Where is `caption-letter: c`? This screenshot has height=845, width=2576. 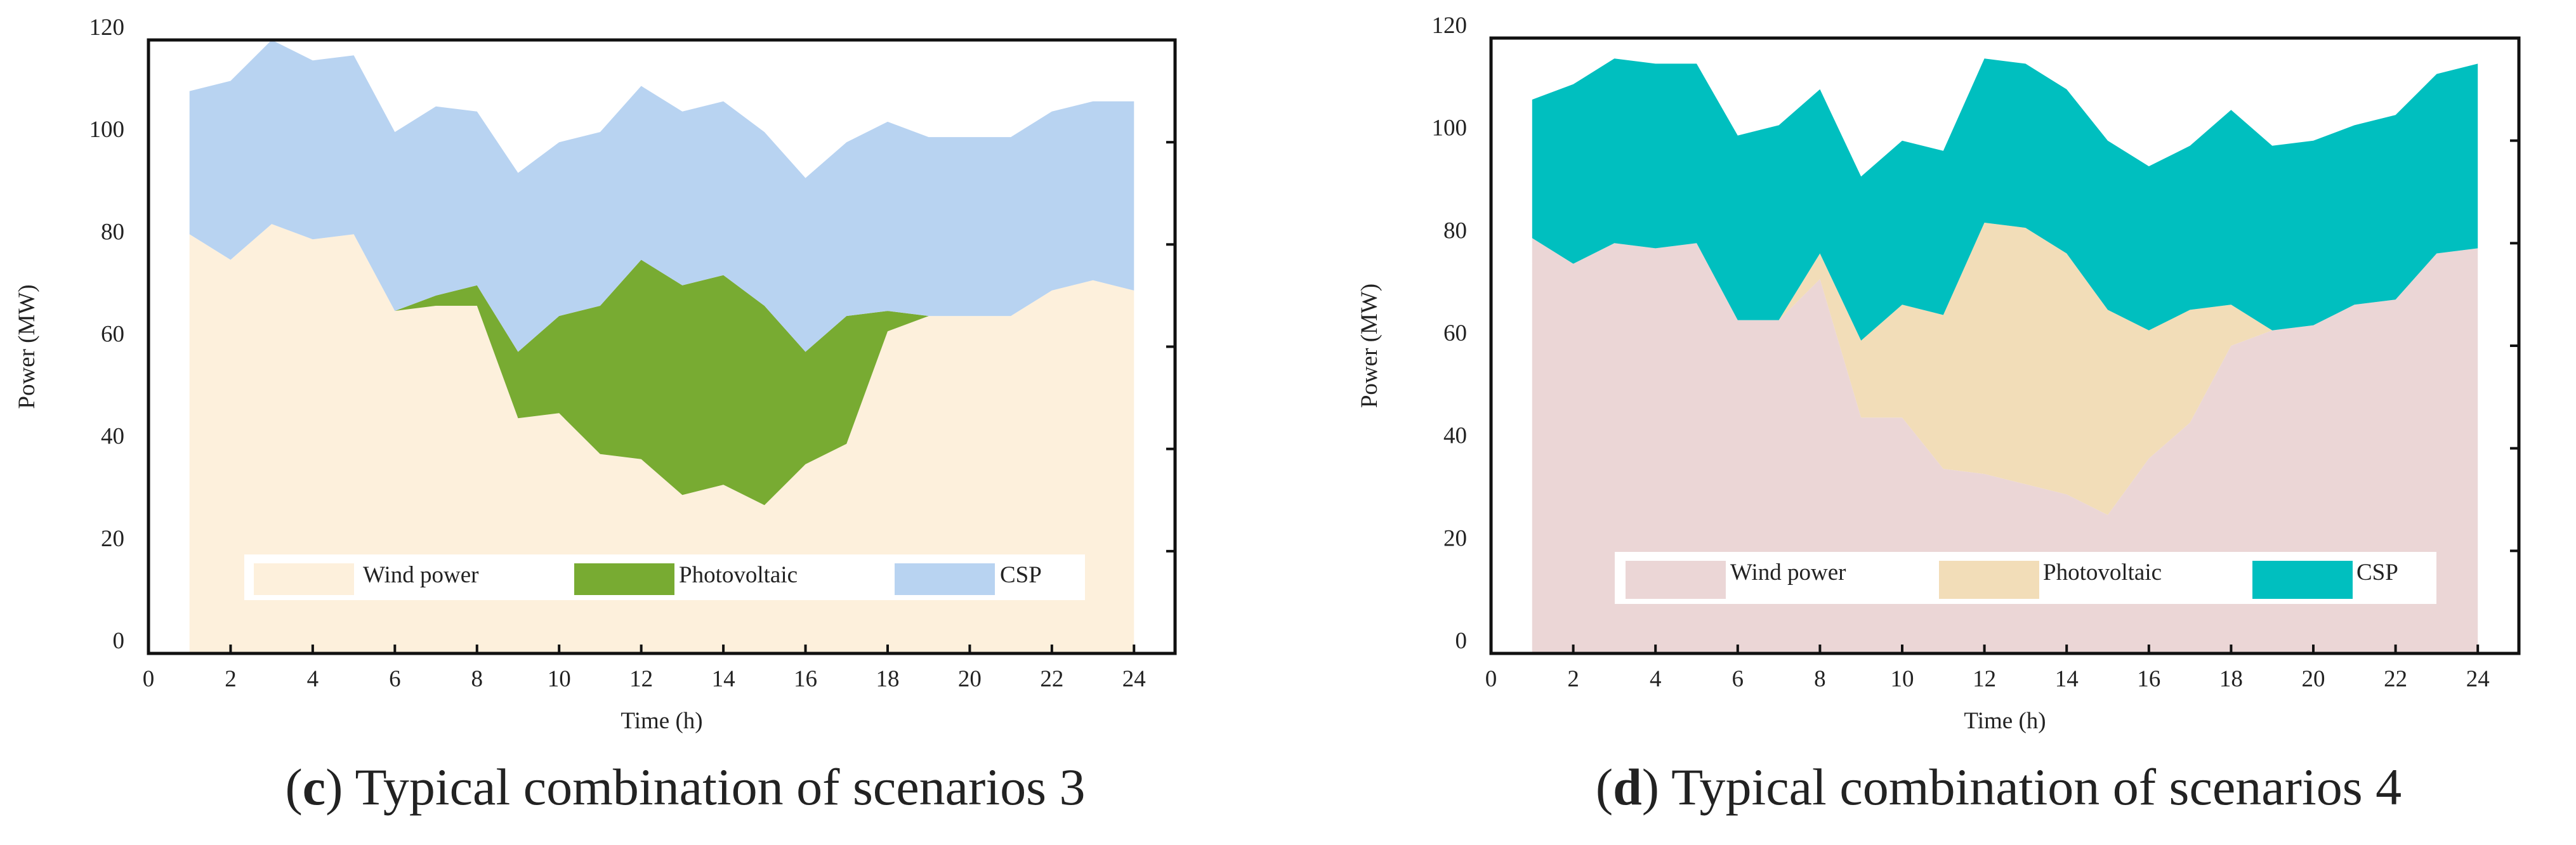 caption-letter: c is located at coordinates (314, 787).